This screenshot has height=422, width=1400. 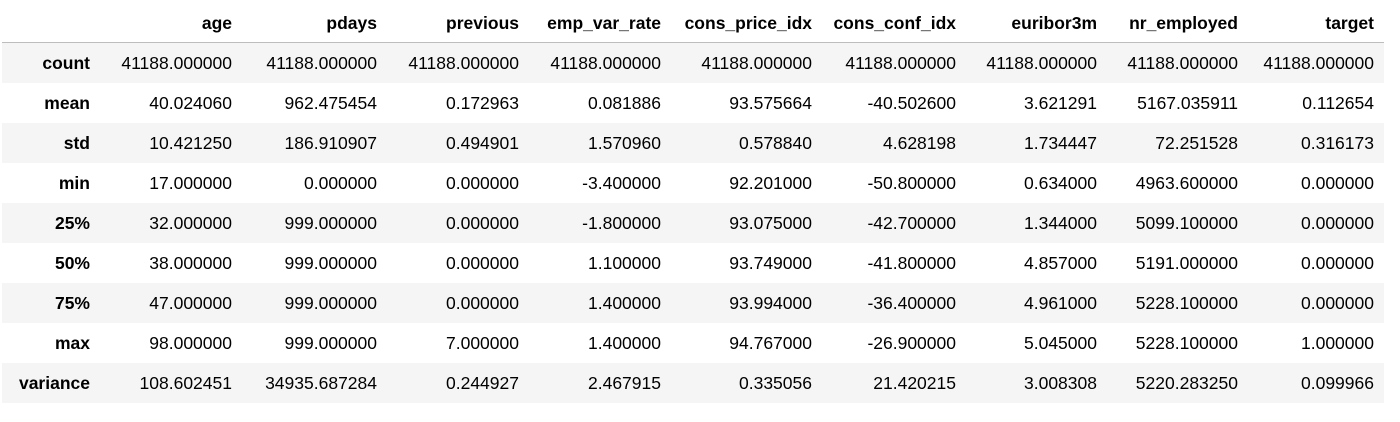 I want to click on table-cell: 5.045000, so click(x=1060, y=342).